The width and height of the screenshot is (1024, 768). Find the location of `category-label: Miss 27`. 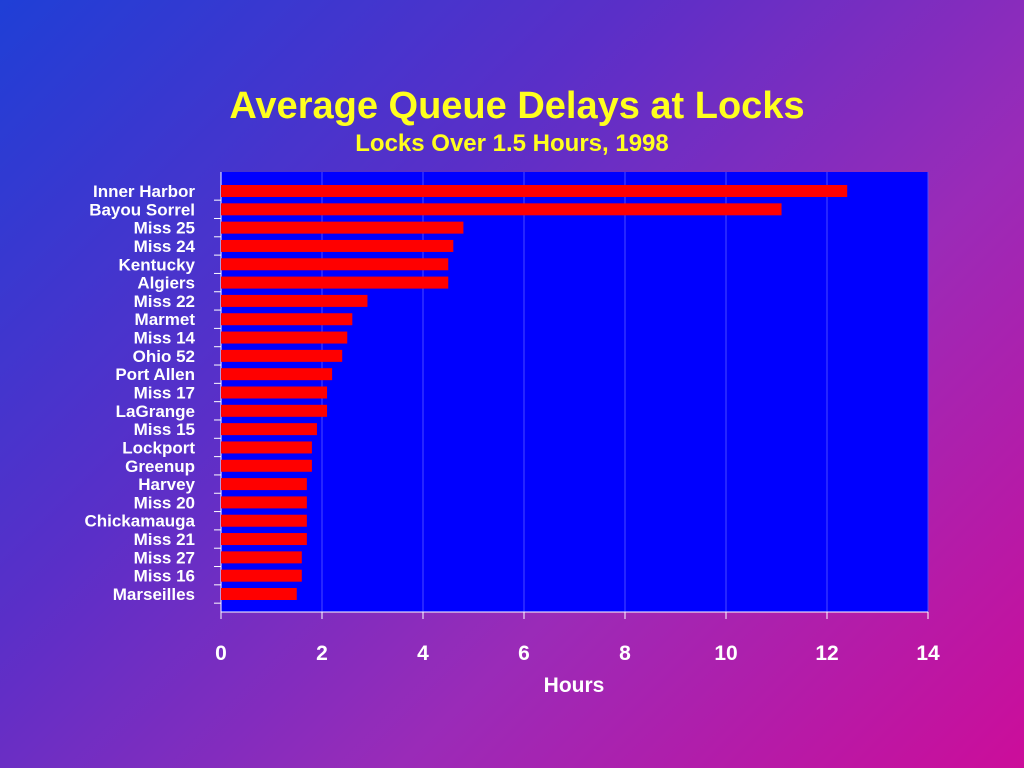

category-label: Miss 27 is located at coordinates (164, 557).